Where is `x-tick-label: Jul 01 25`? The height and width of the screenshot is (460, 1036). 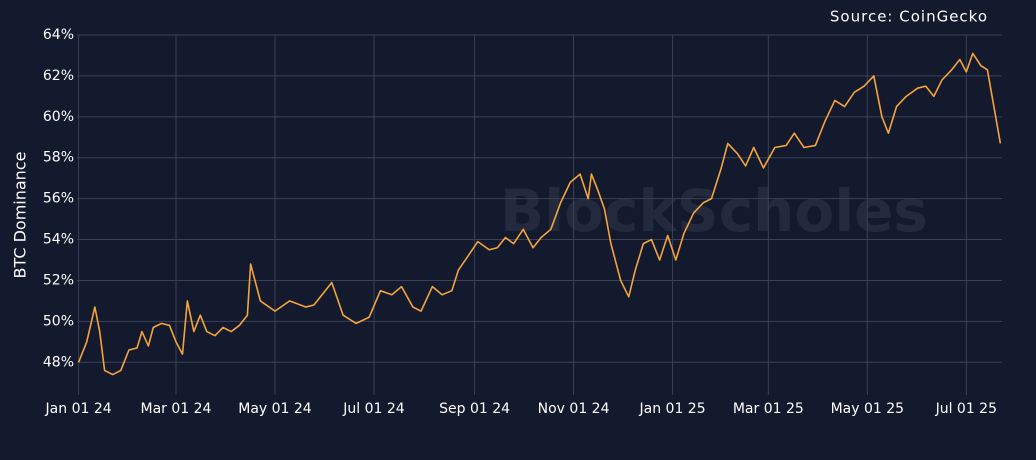 x-tick-label: Jul 01 25 is located at coordinates (966, 409).